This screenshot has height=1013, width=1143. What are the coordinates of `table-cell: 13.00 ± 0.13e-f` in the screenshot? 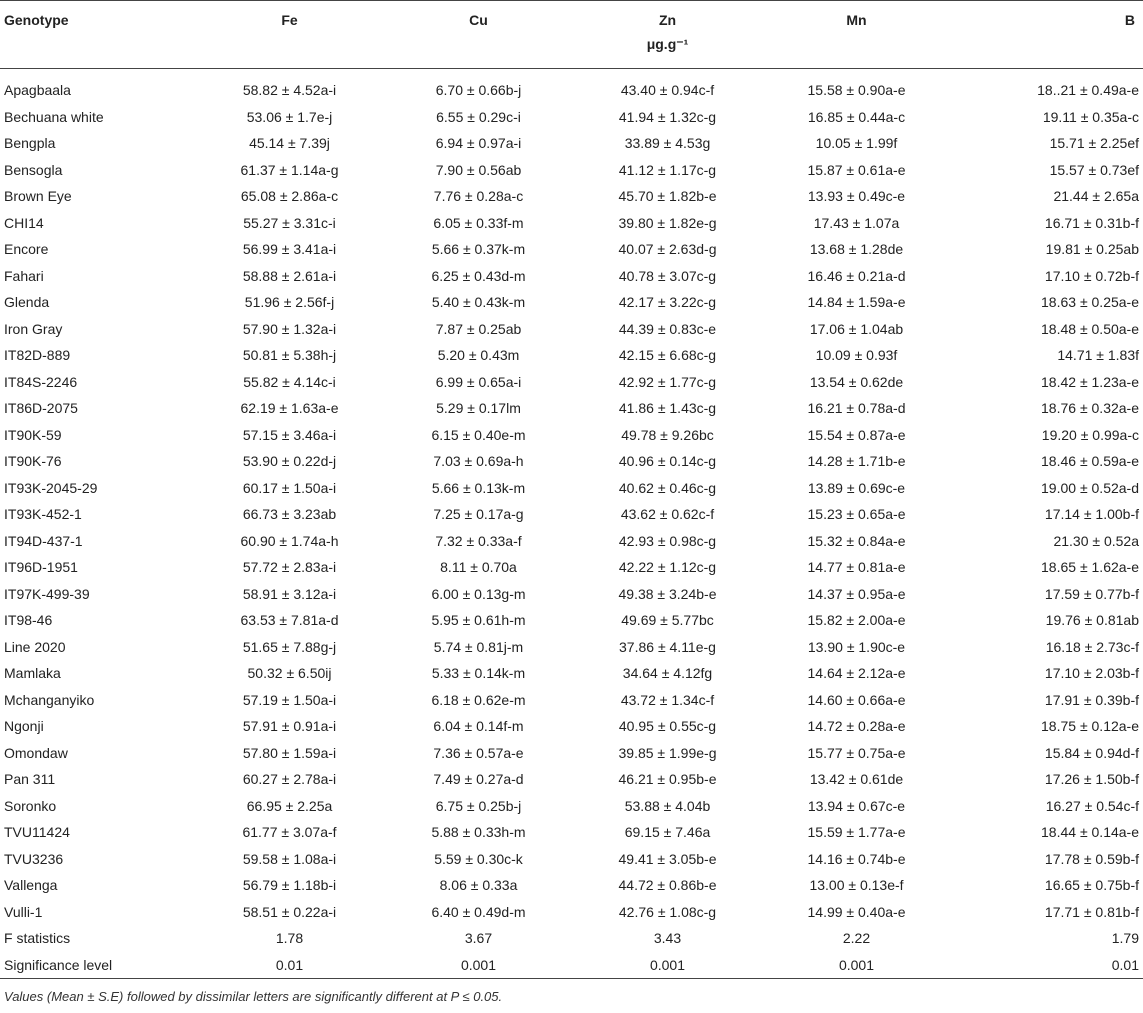 It's located at (856, 885).